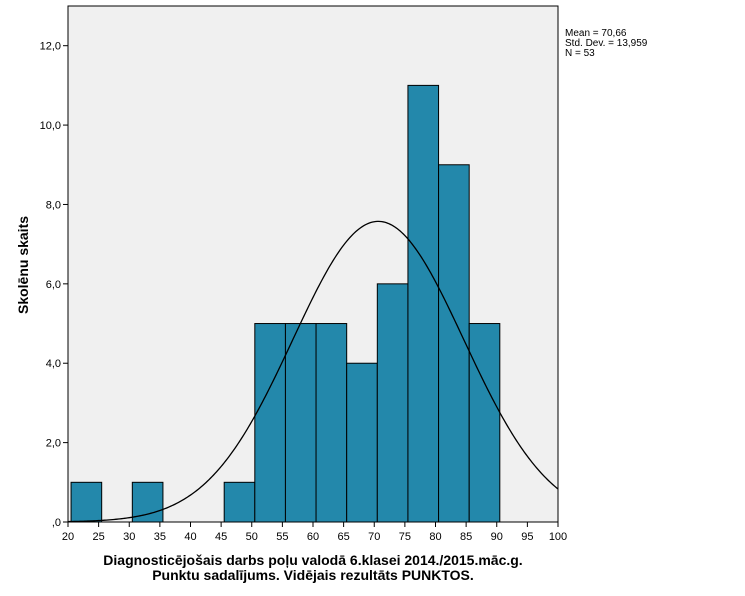 The height and width of the screenshot is (596, 745). What do you see at coordinates (580, 53) in the screenshot?
I see `stat-n: N = 53` at bounding box center [580, 53].